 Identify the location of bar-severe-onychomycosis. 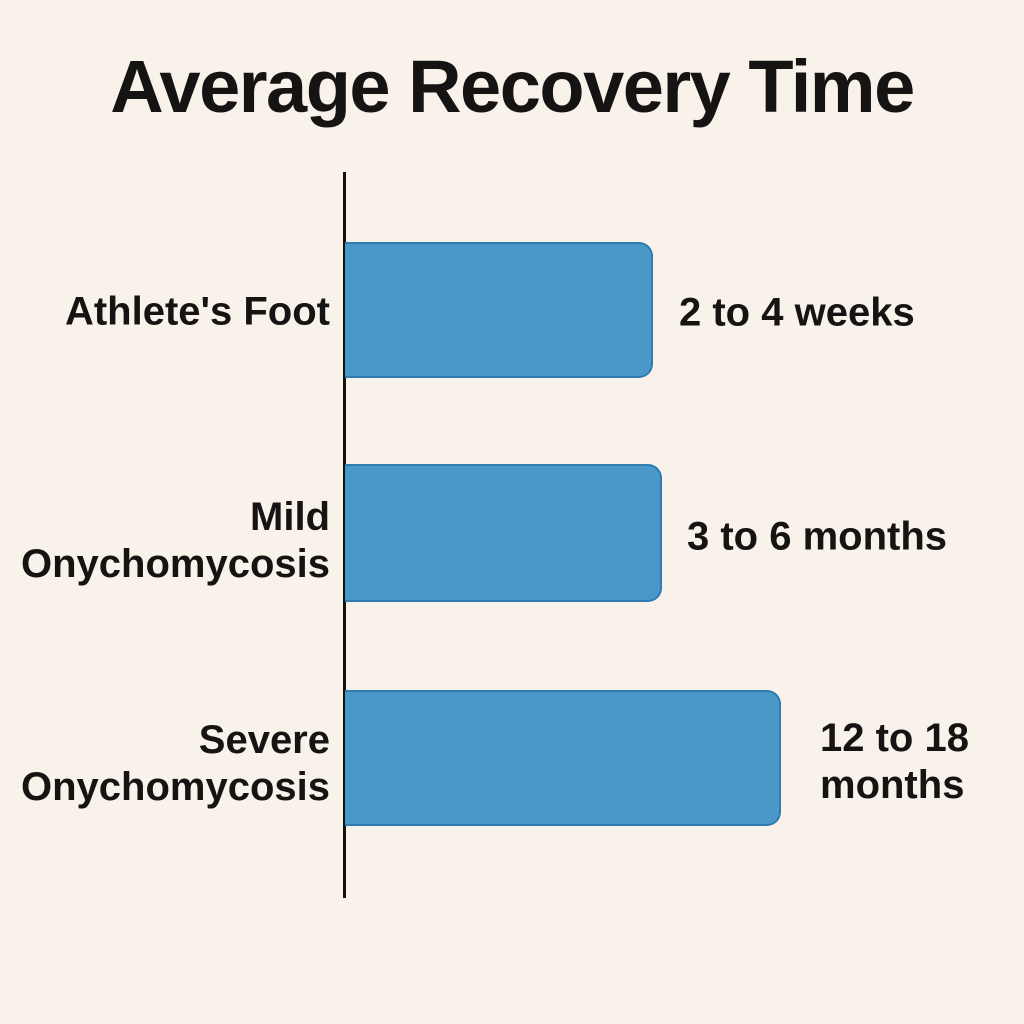
(563, 758).